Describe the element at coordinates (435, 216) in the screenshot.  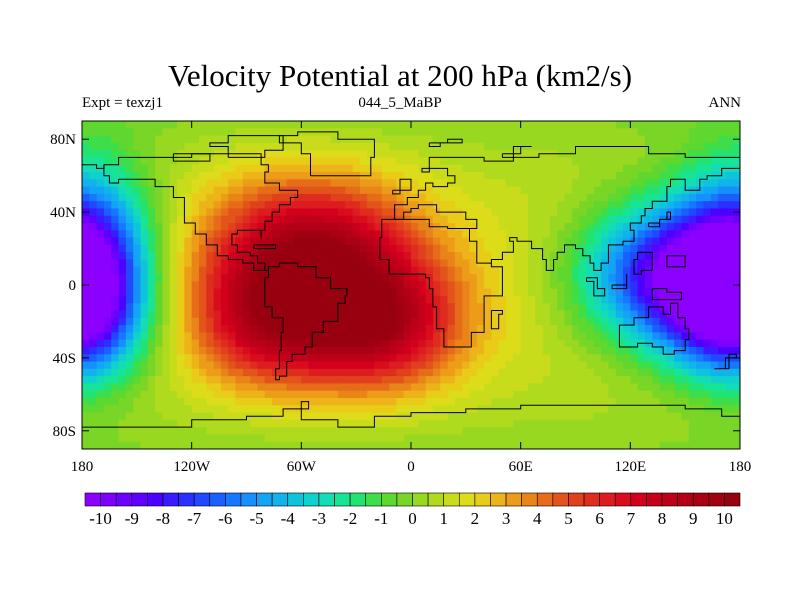
I see `coastline` at that location.